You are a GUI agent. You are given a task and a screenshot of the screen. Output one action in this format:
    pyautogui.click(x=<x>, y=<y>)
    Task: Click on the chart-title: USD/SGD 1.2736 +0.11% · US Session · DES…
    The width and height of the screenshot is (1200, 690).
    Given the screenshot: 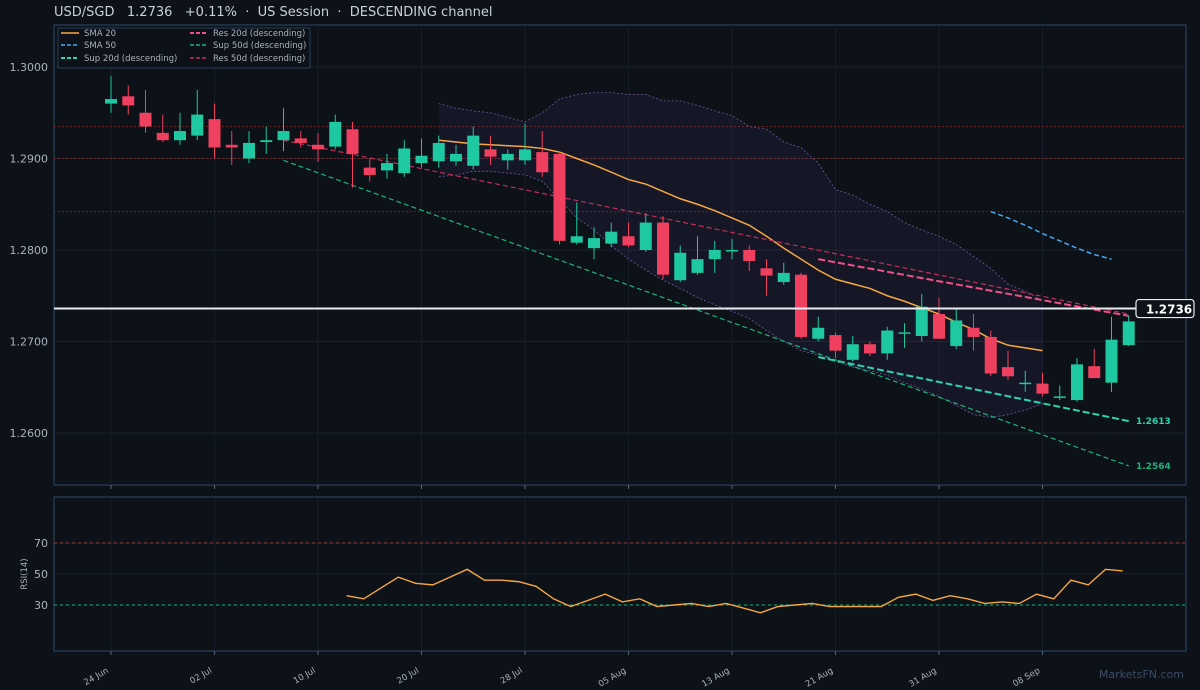 What is the action you would take?
    pyautogui.click(x=273, y=12)
    